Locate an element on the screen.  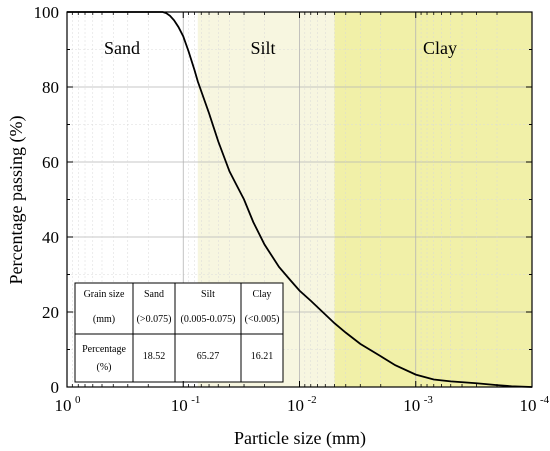
x-tick-exponent: -4 is located at coordinates (545, 400).